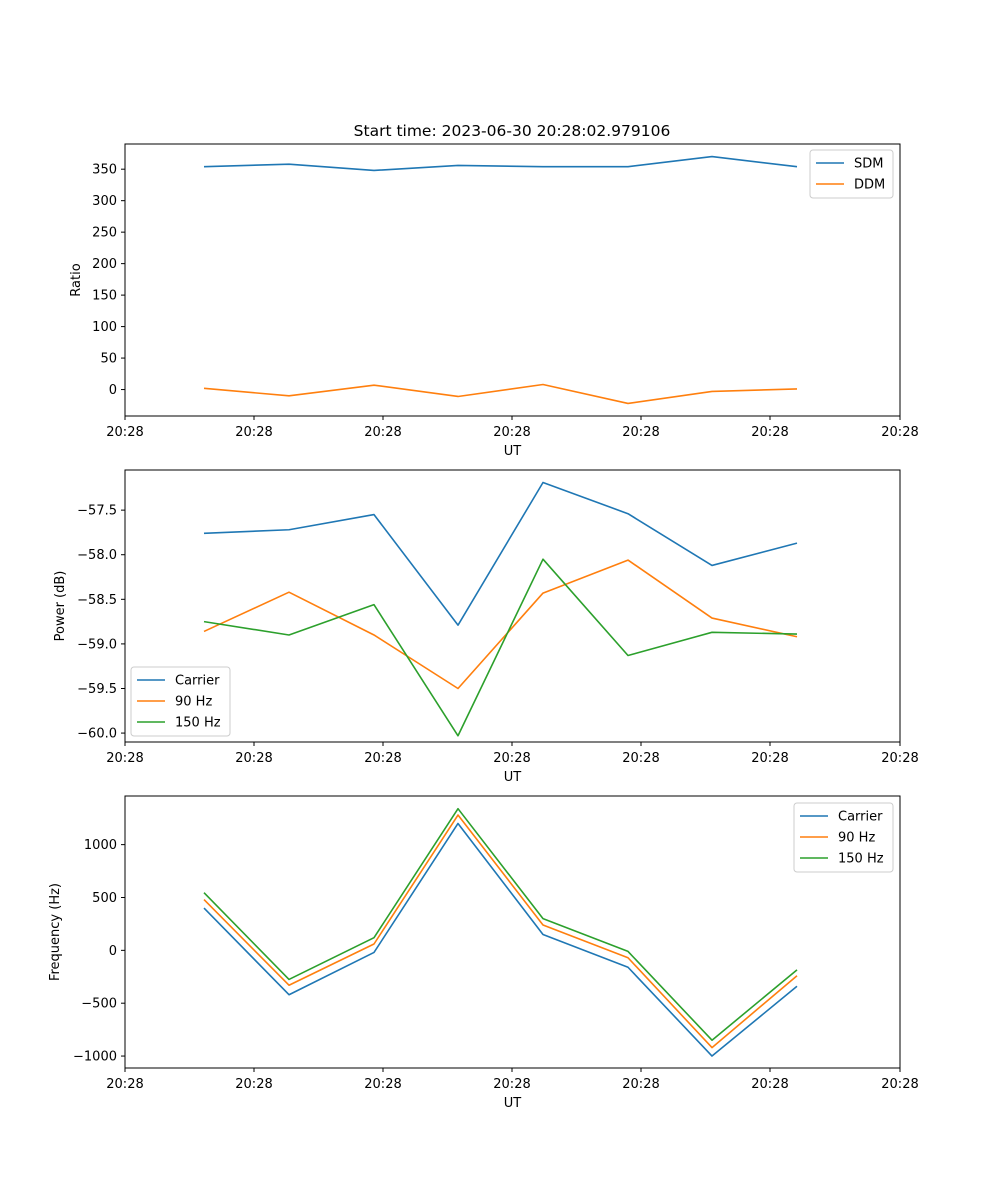 Image resolution: width=1000 pixels, height=1200 pixels. Describe the element at coordinates (104, 264) in the screenshot. I see `y-tick-label: 200` at that location.